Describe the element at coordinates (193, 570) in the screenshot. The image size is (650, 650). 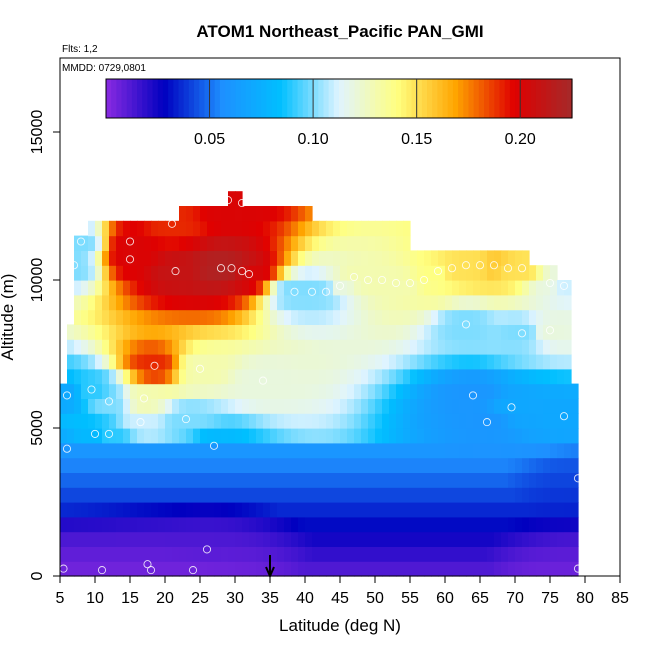
I see `sample-point` at that location.